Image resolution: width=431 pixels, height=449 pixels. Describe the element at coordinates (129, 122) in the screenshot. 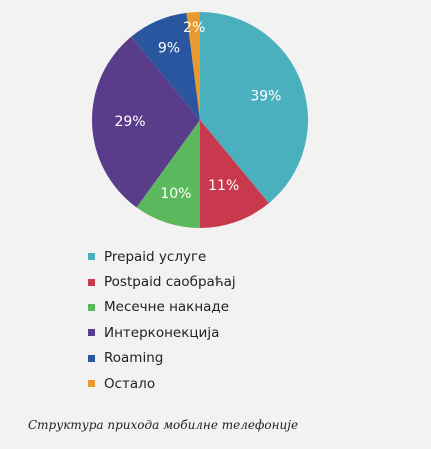

I see `pie-label-interconnection: 29%` at that location.